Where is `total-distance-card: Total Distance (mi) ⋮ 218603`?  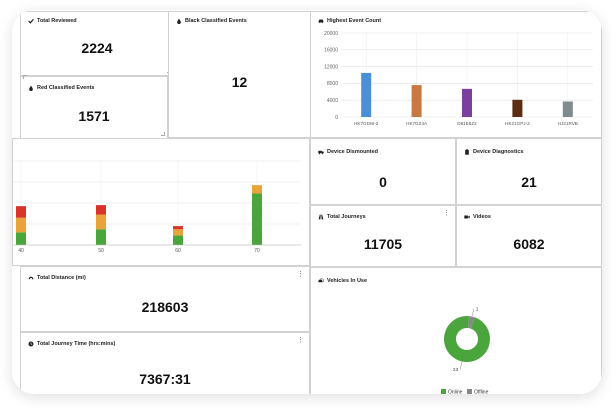
total-distance-card: Total Distance (mi) ⋮ 218603 is located at coordinates (165, 299).